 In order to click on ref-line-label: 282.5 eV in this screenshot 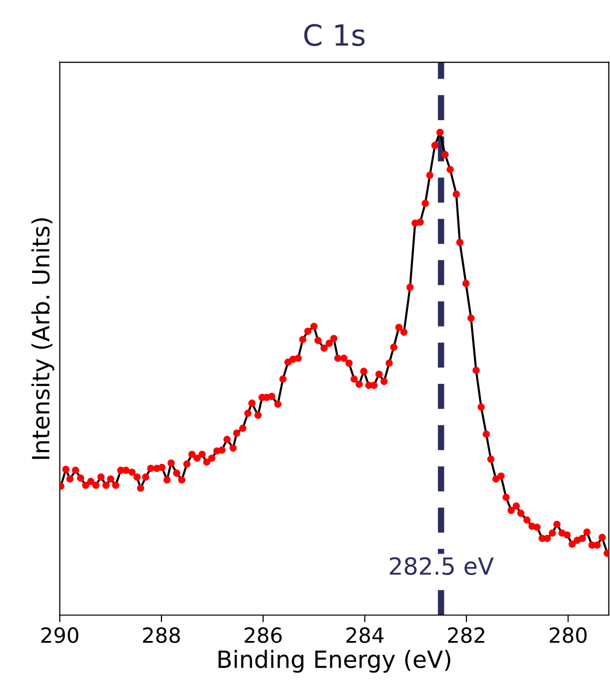, I will do `click(442, 566)`.